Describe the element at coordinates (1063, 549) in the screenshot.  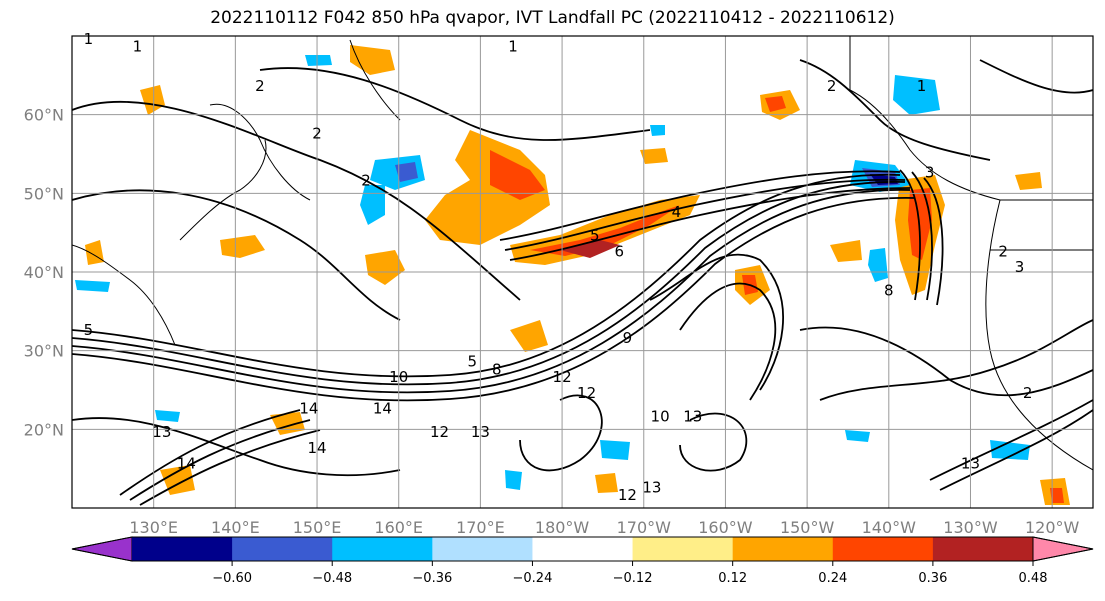
I see `colorbar-high-extend` at that location.